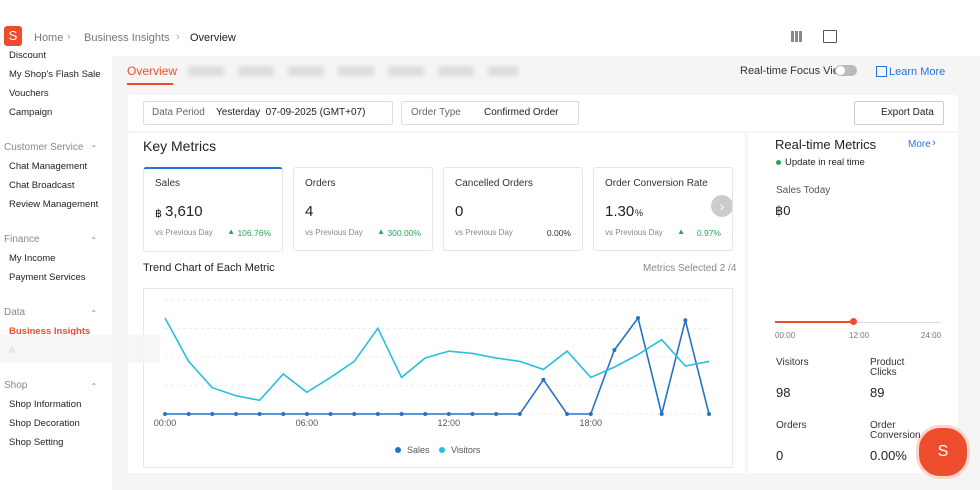 Image resolution: width=980 pixels, height=490 pixels. Describe the element at coordinates (49, 38) in the screenshot. I see `crumb: Home` at that location.